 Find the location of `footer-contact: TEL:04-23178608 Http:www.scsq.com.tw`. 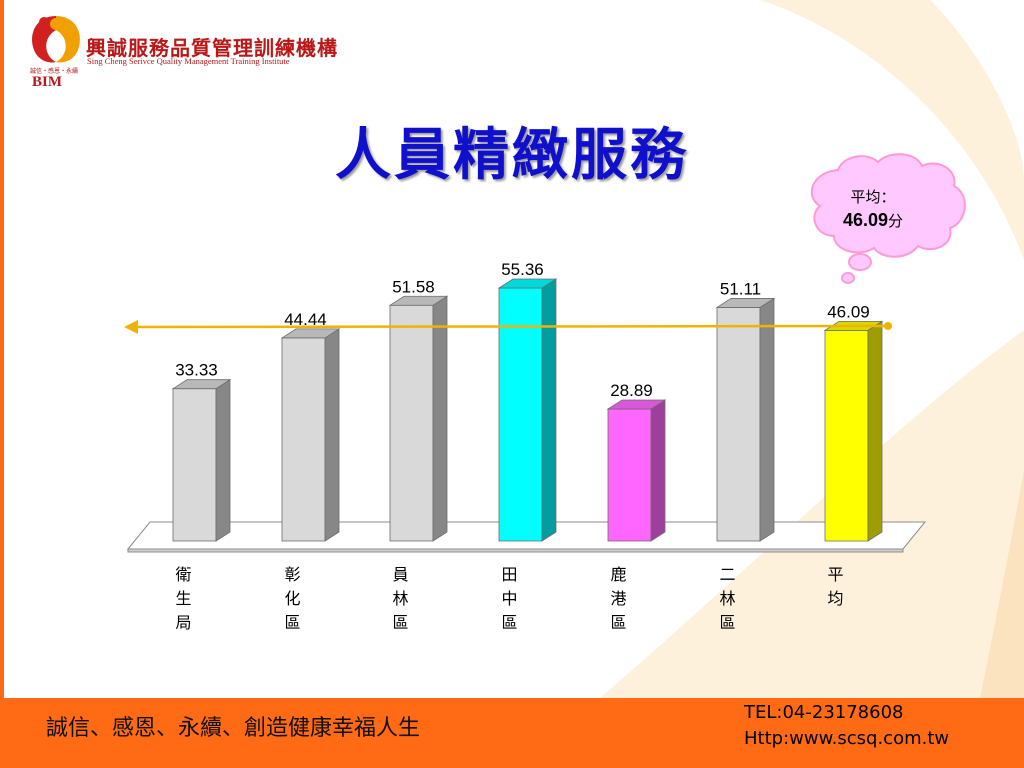

footer-contact: TEL:04-23178608 Http:www.scsq.com.tw is located at coordinates (846, 726).